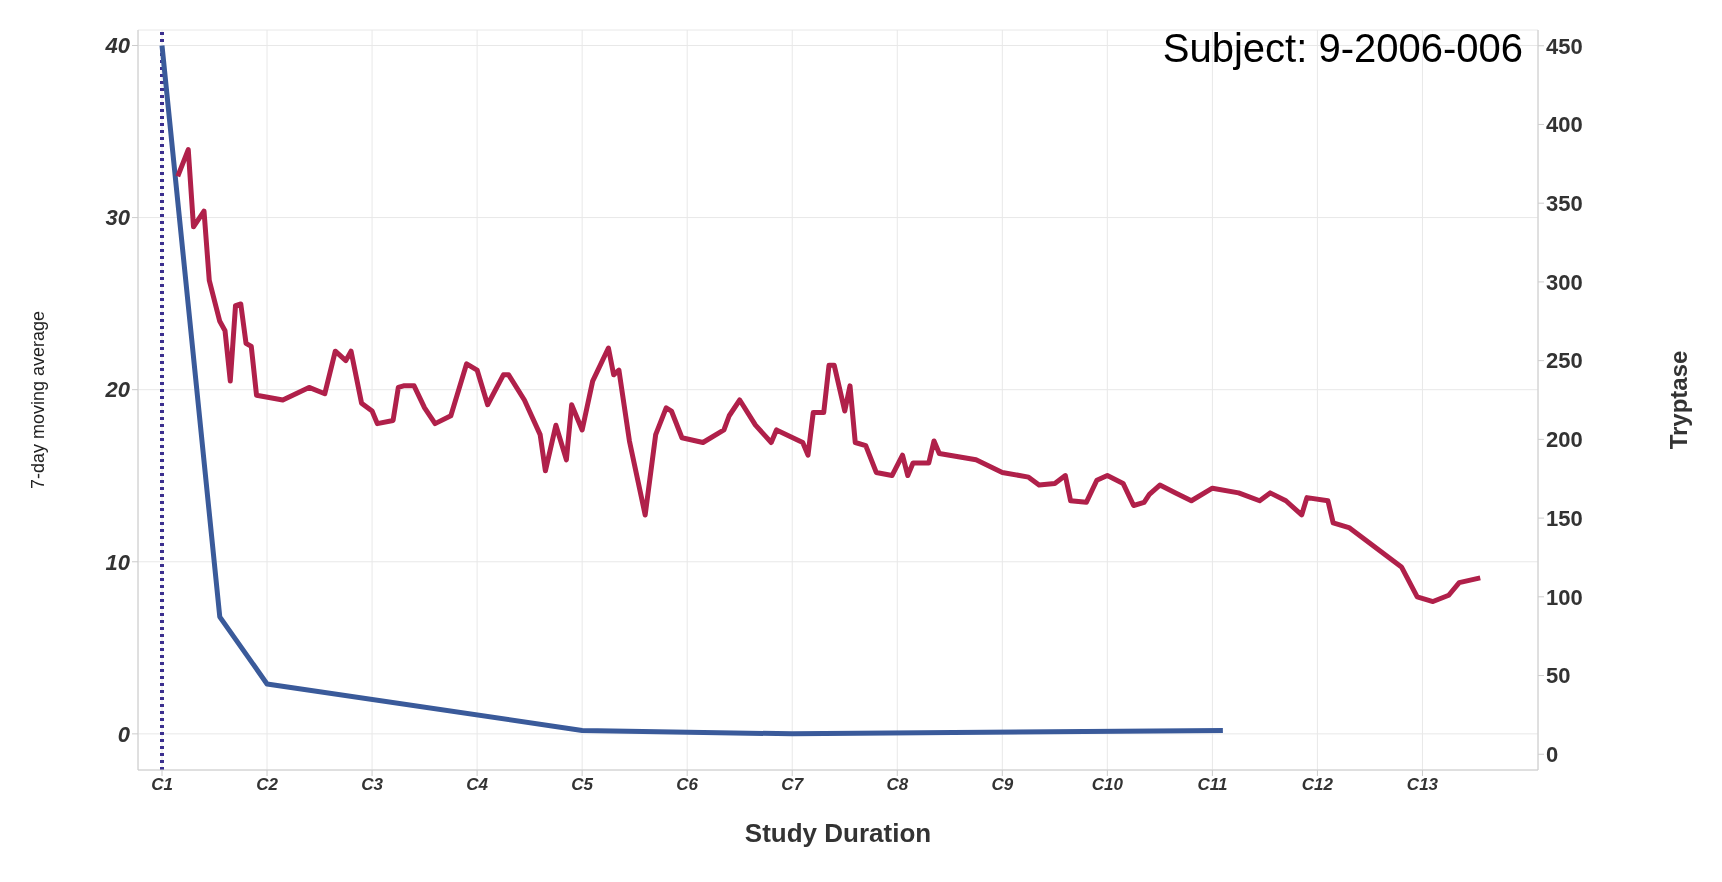  I want to click on x-tick-label: C4, so click(477, 785).